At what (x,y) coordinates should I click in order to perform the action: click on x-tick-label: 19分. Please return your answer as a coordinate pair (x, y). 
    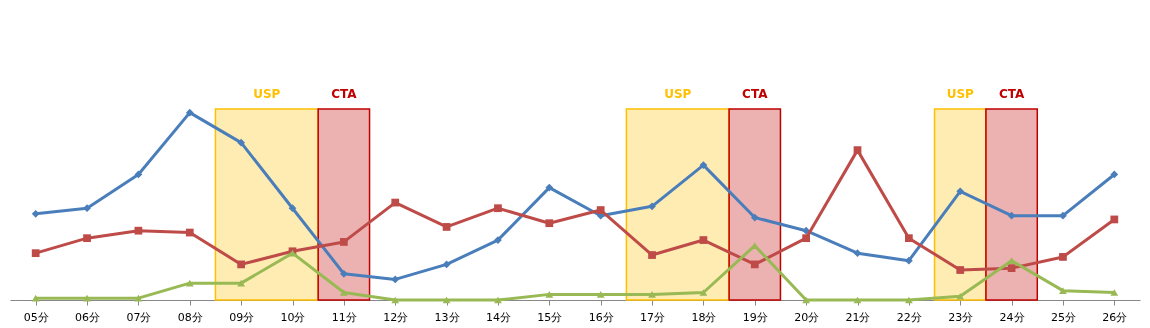
    Looking at the image, I should click on (755, 317).